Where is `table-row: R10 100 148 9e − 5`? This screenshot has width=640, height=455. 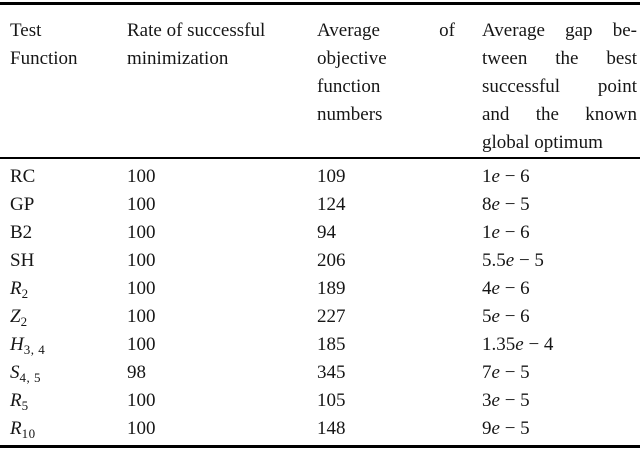 table-row: R10 100 148 9e − 5 is located at coordinates (320, 429).